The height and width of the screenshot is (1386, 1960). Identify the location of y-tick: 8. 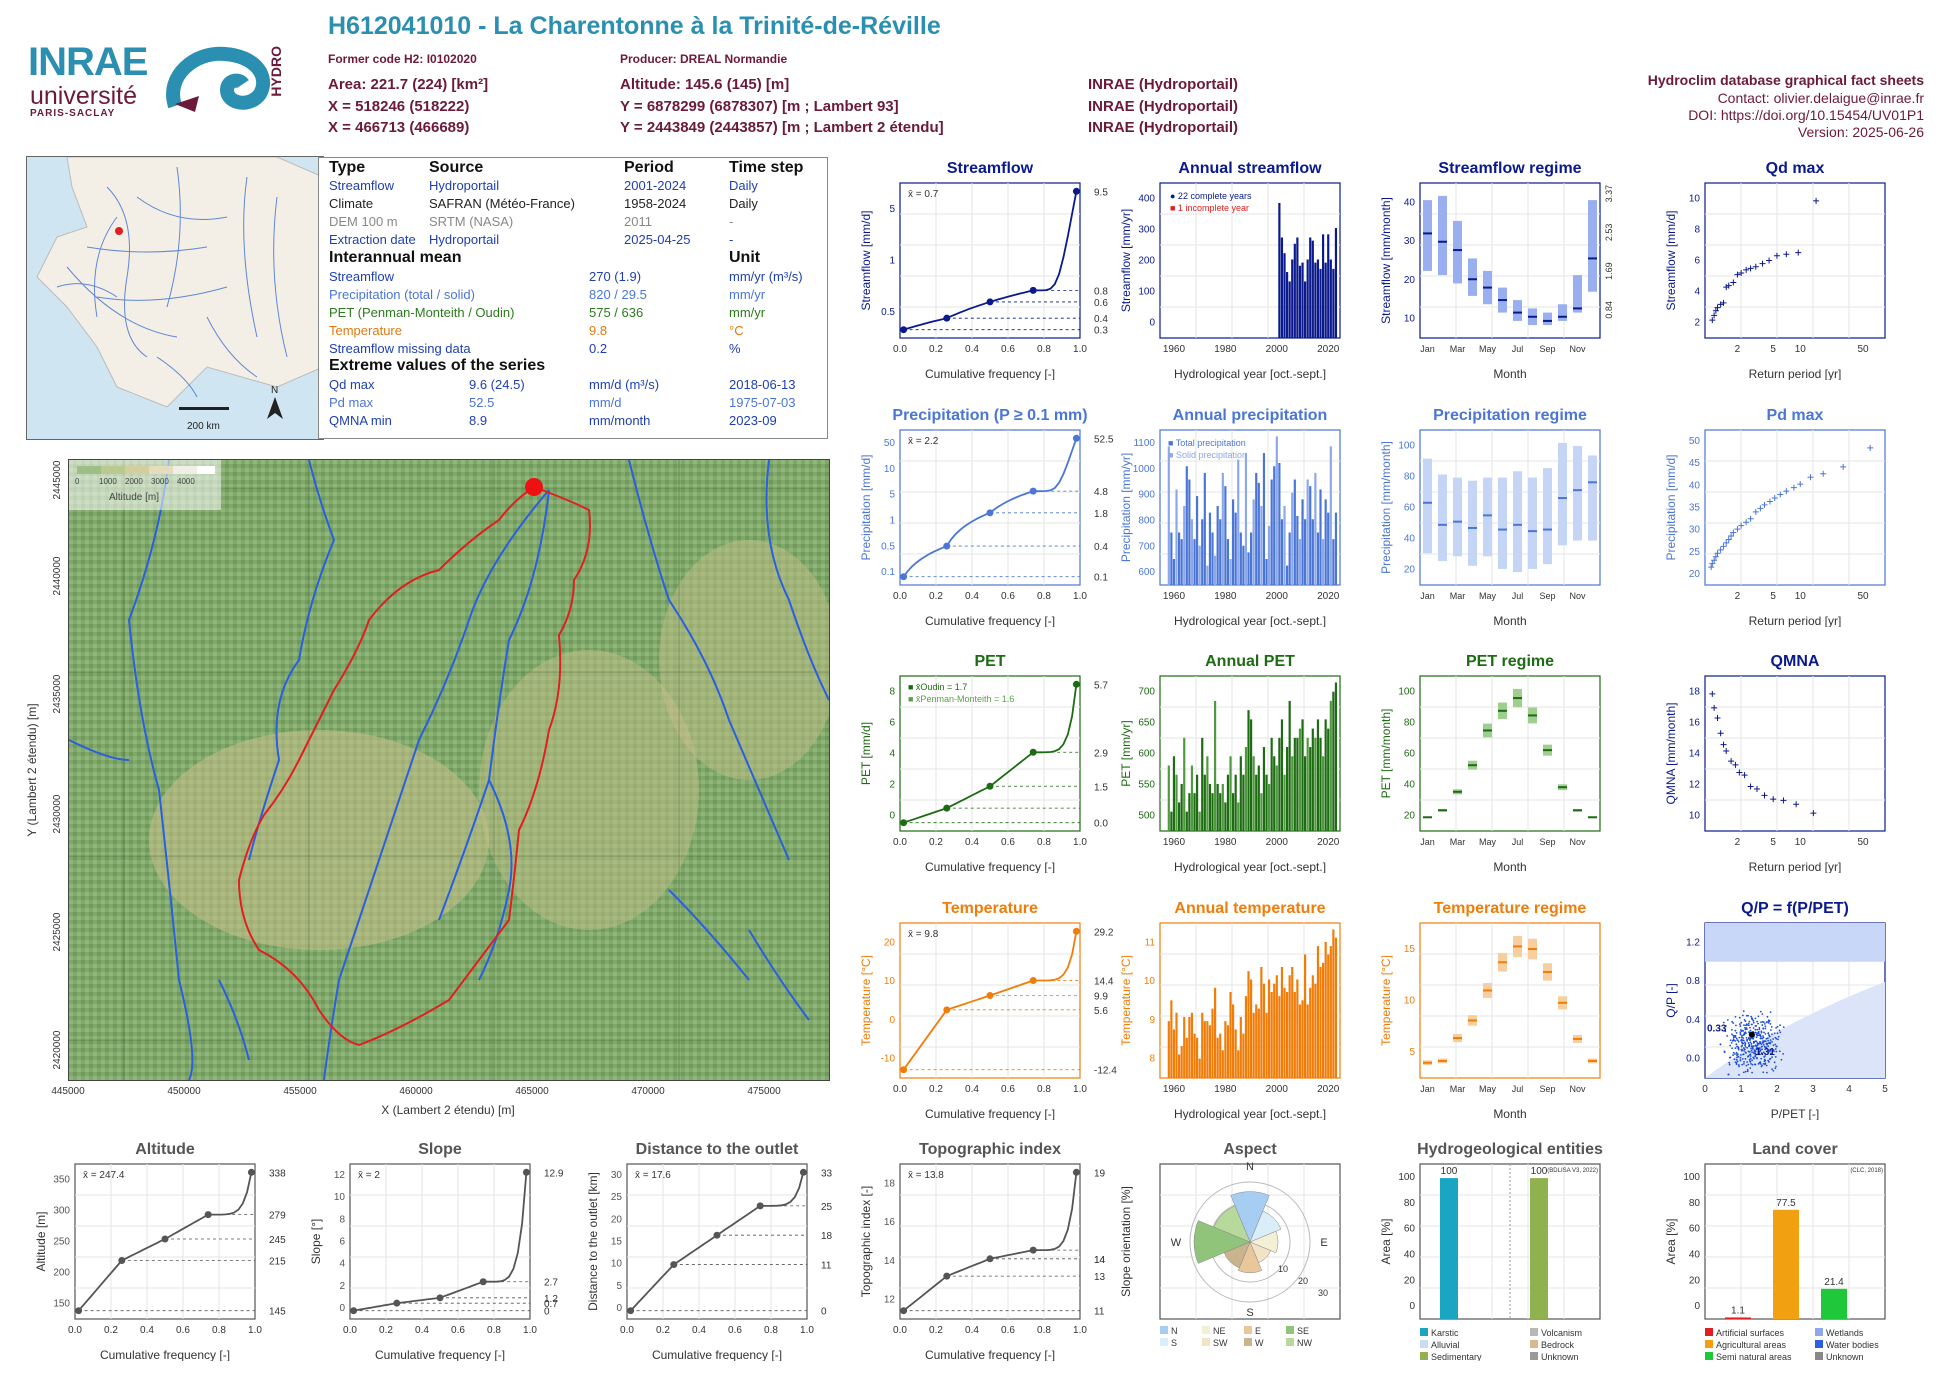
(1697, 230).